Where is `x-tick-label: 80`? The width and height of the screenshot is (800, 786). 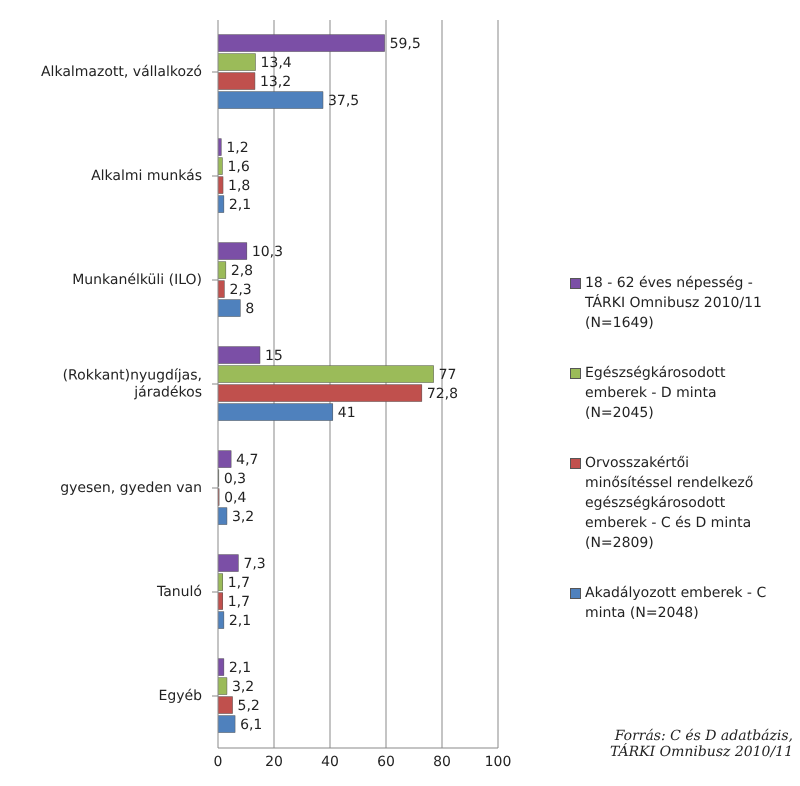 x-tick-label: 80 is located at coordinates (442, 762).